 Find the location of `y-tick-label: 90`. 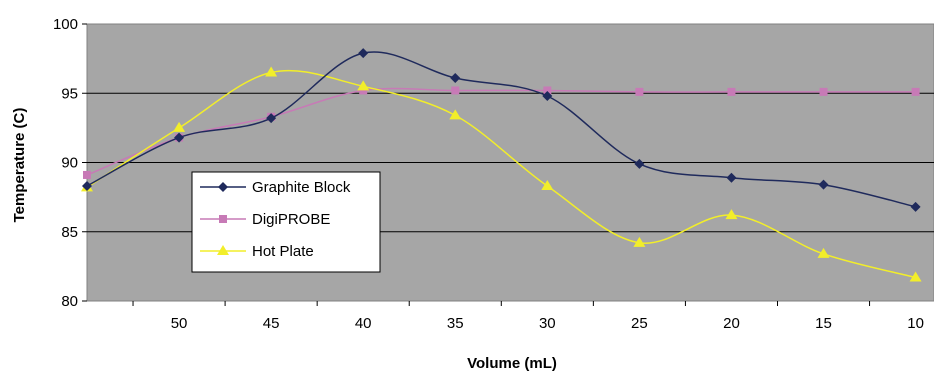

y-tick-label: 90 is located at coordinates (69, 163).